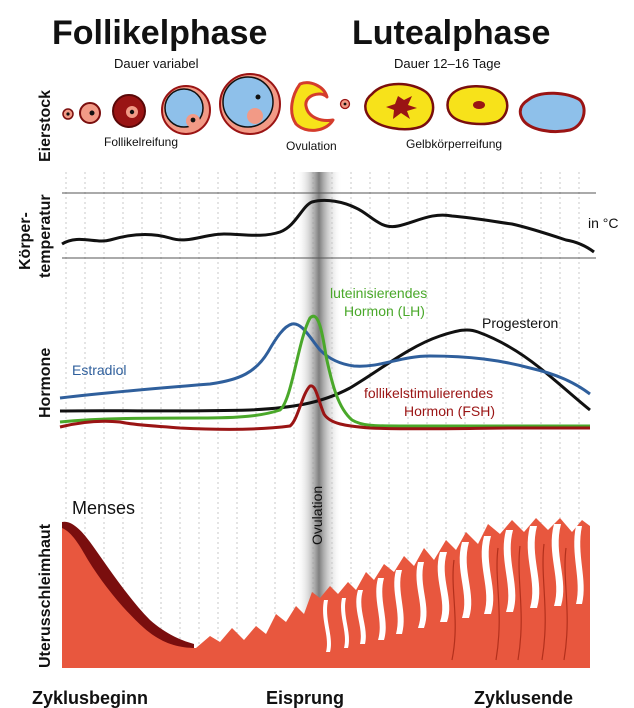 The image size is (634, 708). What do you see at coordinates (141, 142) in the screenshot?
I see `follicle-maturation-label: Follikelreifung` at bounding box center [141, 142].